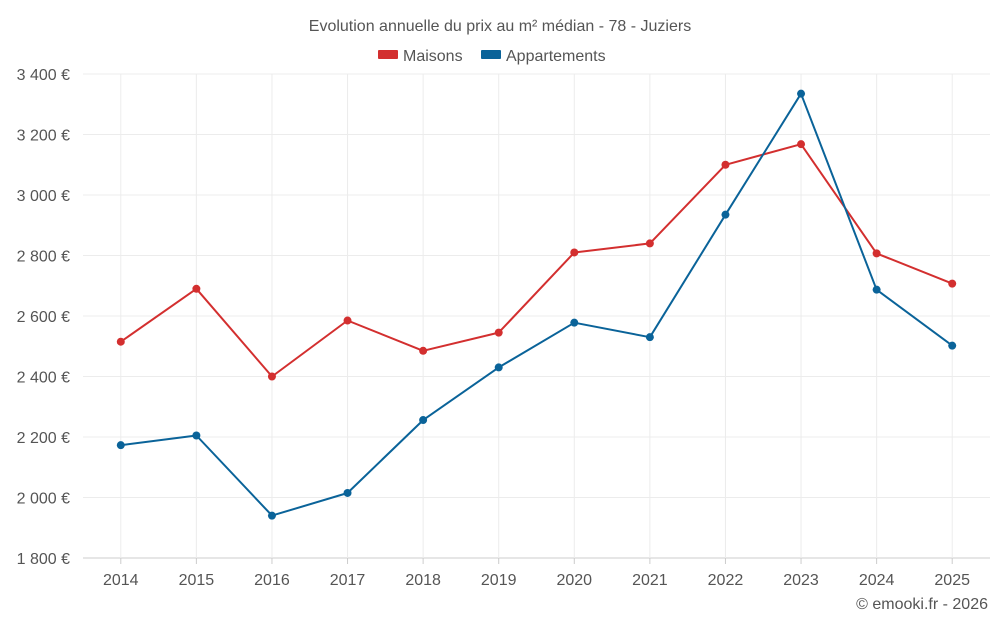 This screenshot has height=630, width=1000. Describe the element at coordinates (922, 604) in the screenshot. I see `chart-credit: © emooki.fr - 2026` at that location.